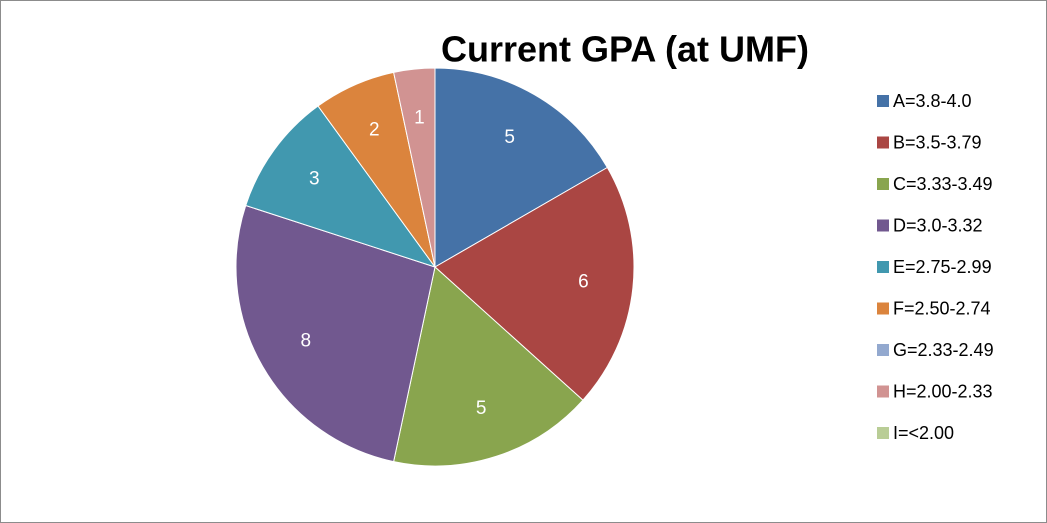 The width and height of the screenshot is (1047, 523). What do you see at coordinates (305, 341) in the screenshot?
I see `data-label: 8` at bounding box center [305, 341].